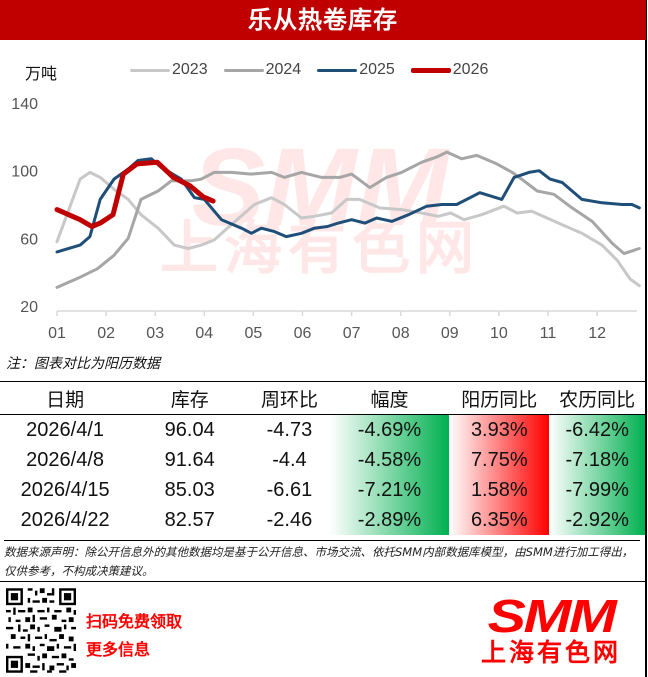  What do you see at coordinates (322, 581) in the screenshot?
I see `footer-divider` at bounding box center [322, 581].